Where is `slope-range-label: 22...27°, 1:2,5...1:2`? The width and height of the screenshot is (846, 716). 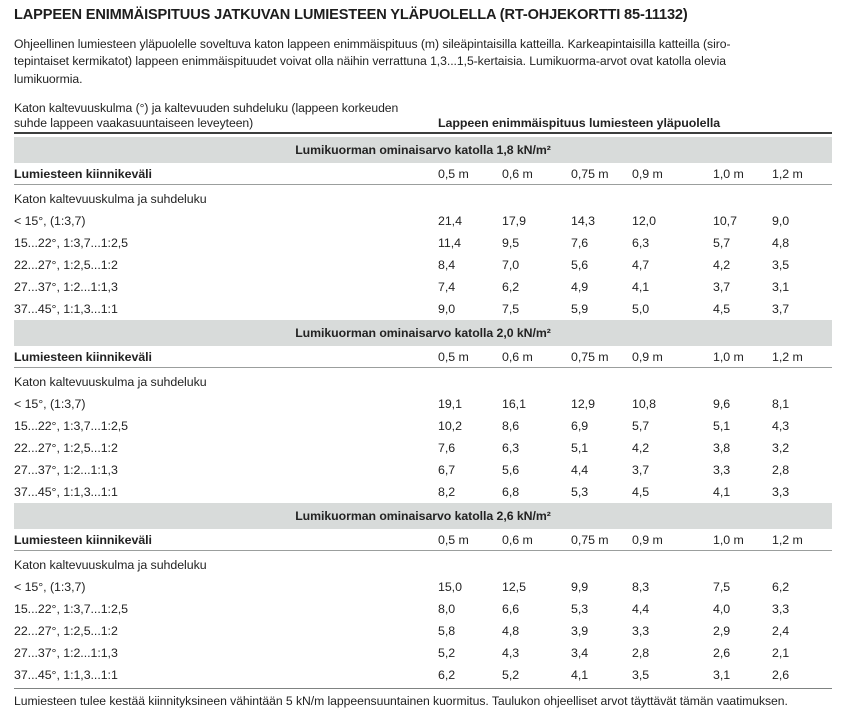
slope-range-label: 22...27°, 1:2,5...1:2 is located at coordinates (66, 631).